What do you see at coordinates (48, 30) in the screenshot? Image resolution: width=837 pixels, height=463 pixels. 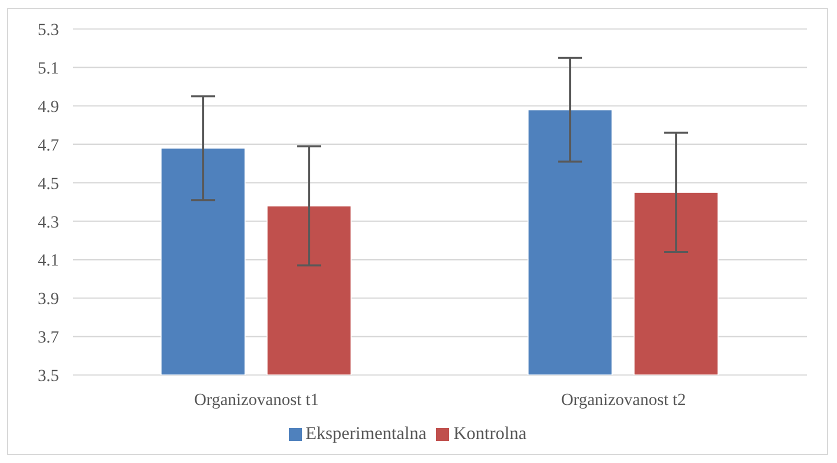 I see `y-tick-label: 5.3` at bounding box center [48, 30].